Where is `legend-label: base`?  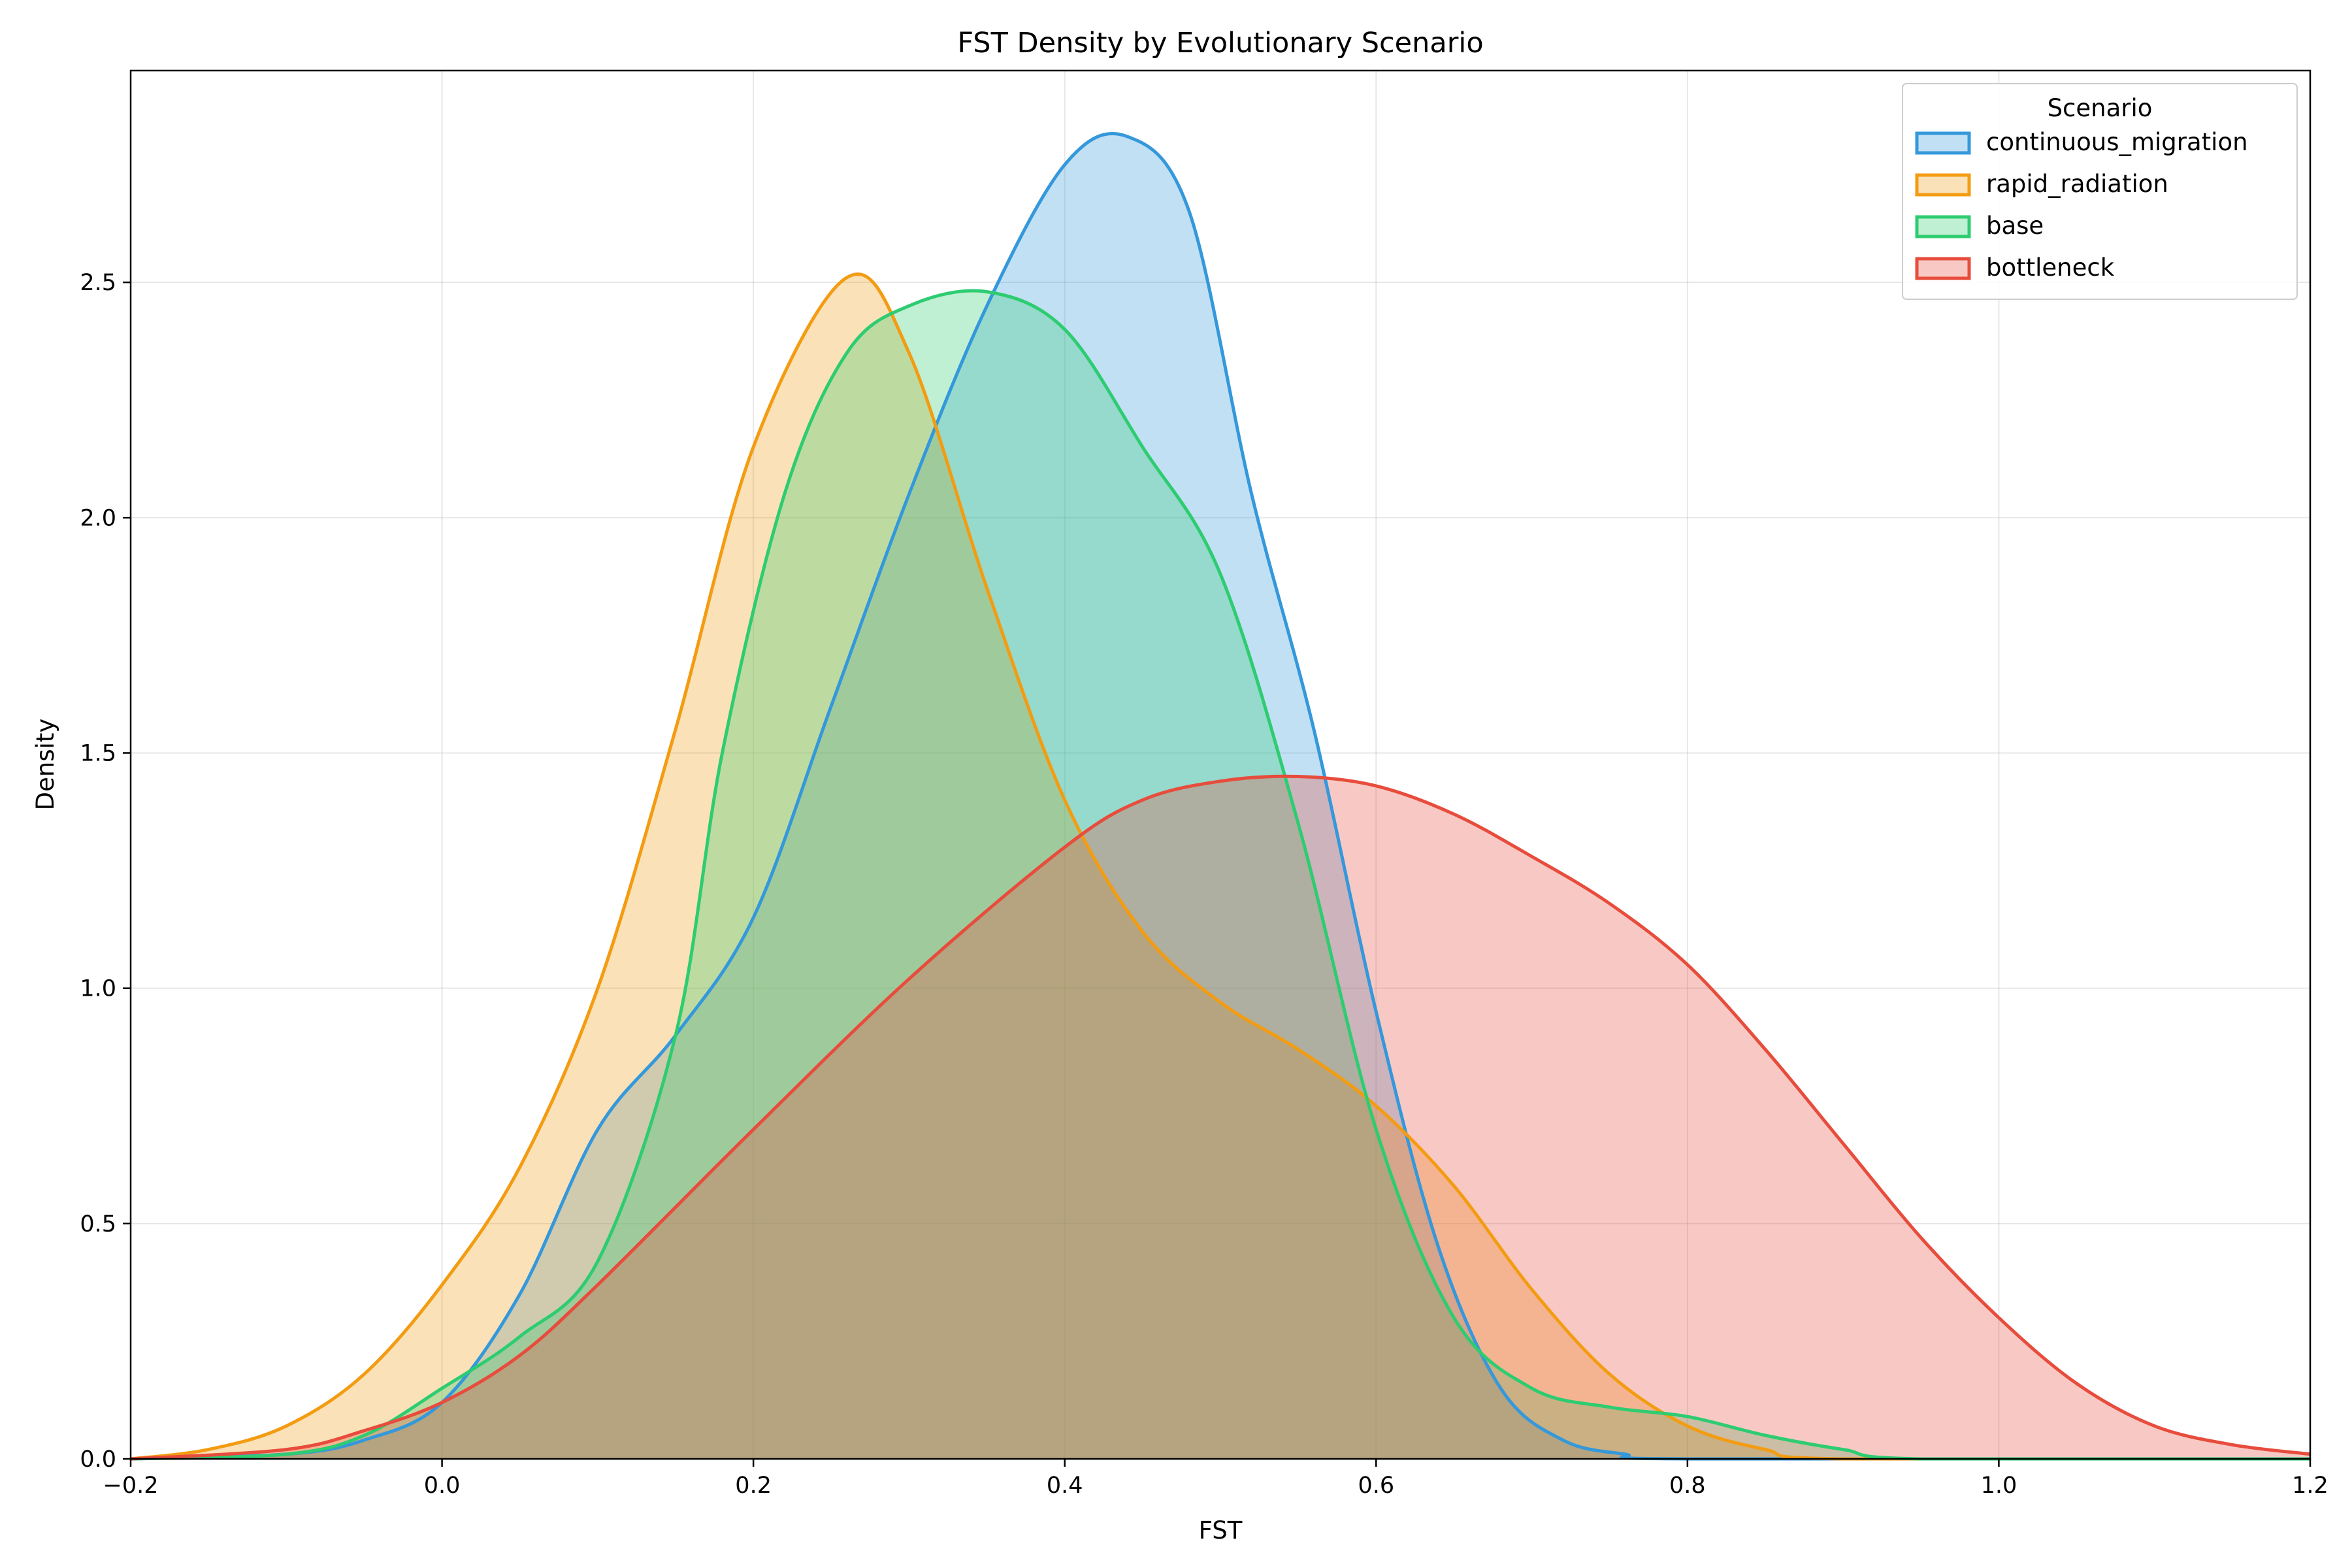
legend-label: base is located at coordinates (2015, 226).